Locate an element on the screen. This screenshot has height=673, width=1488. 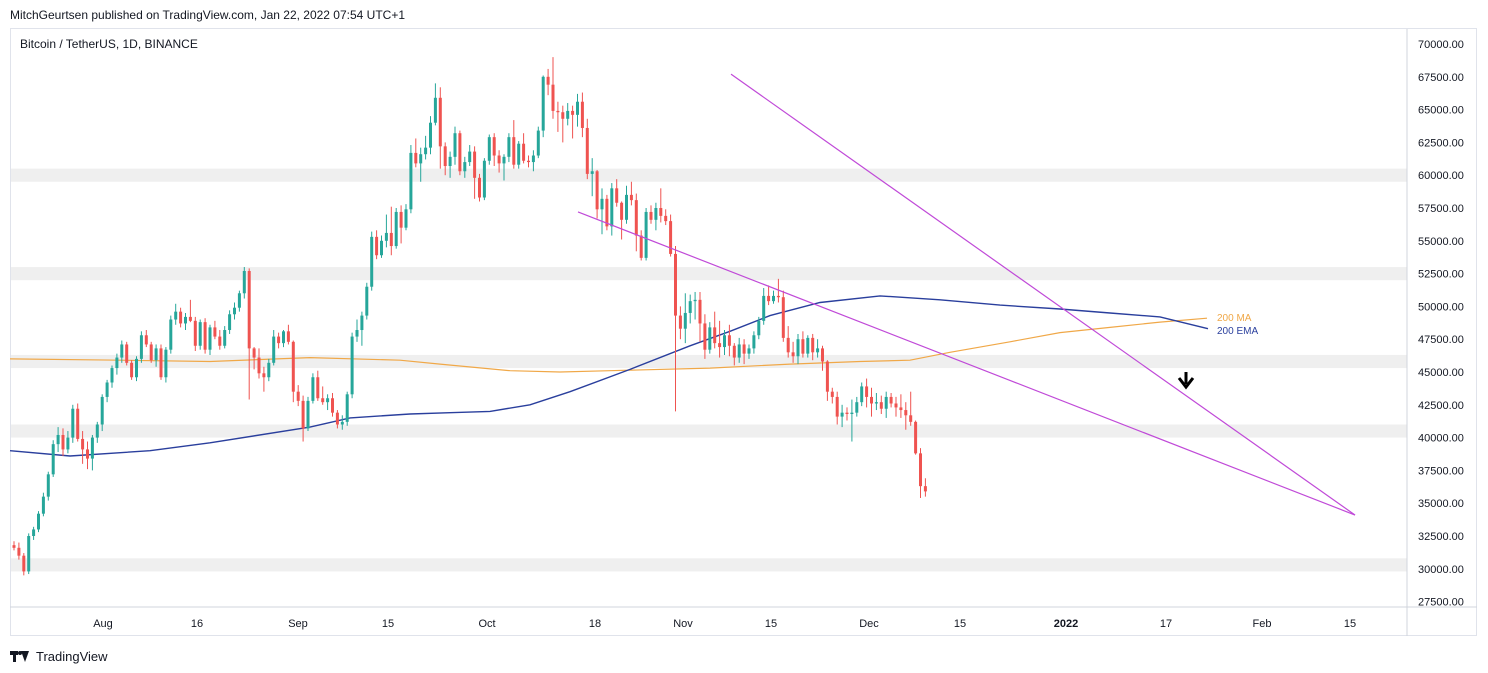
tradingview-logo-icon is located at coordinates (20, 656).